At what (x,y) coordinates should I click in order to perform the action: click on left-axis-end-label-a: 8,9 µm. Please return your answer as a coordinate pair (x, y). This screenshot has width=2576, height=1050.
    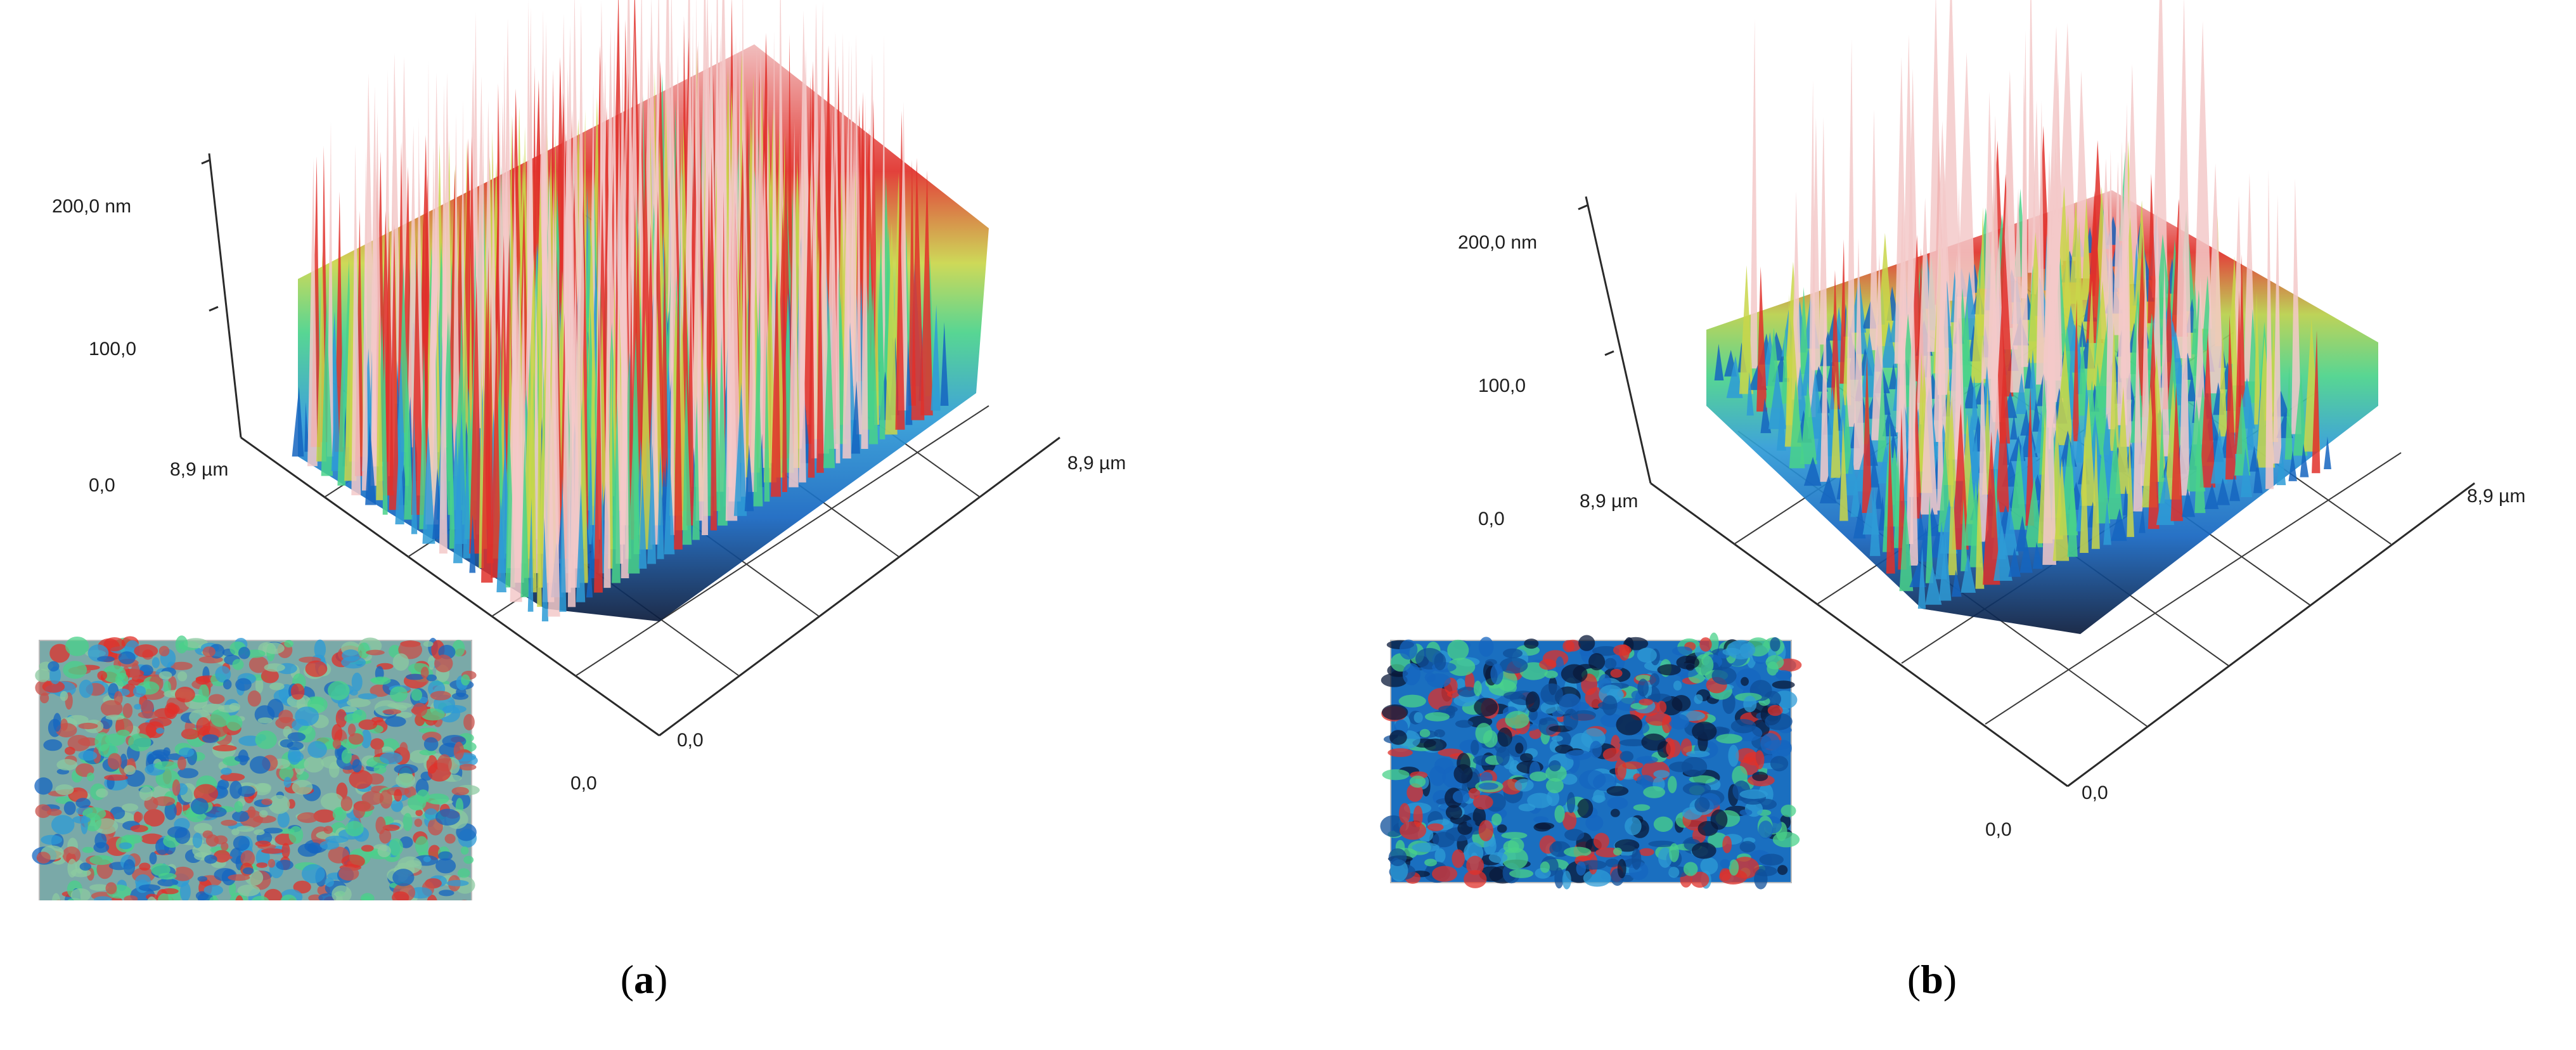
    Looking at the image, I should click on (199, 469).